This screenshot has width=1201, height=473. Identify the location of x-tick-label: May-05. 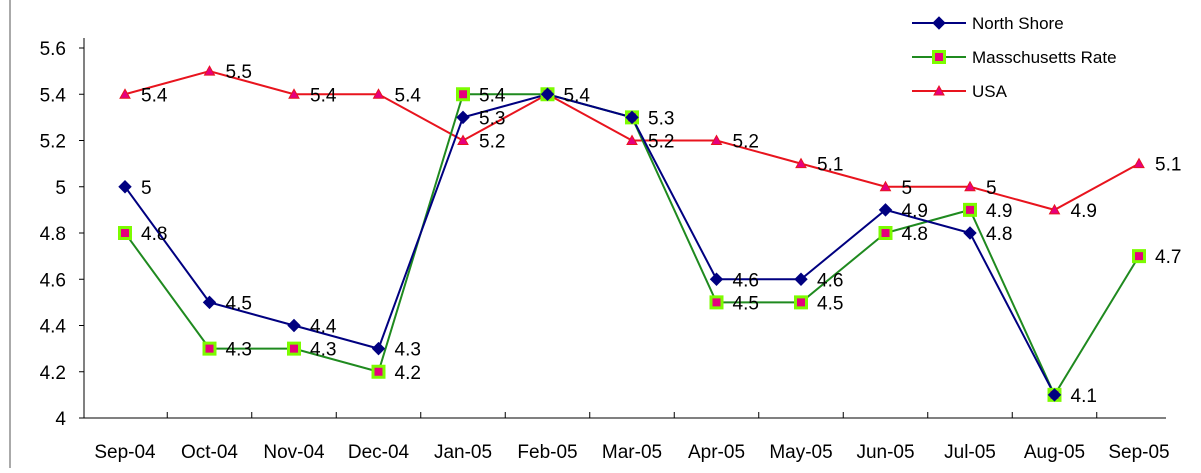
(800, 452).